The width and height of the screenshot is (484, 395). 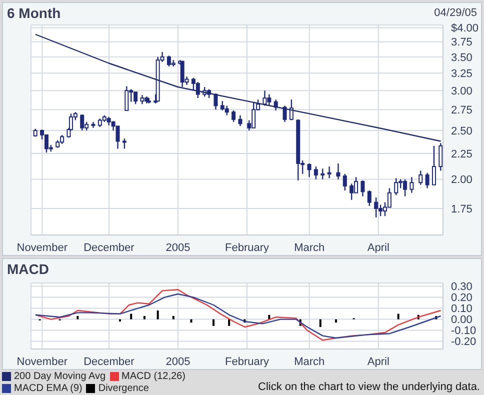 I want to click on y-tick-label: $4.00, so click(x=465, y=28).